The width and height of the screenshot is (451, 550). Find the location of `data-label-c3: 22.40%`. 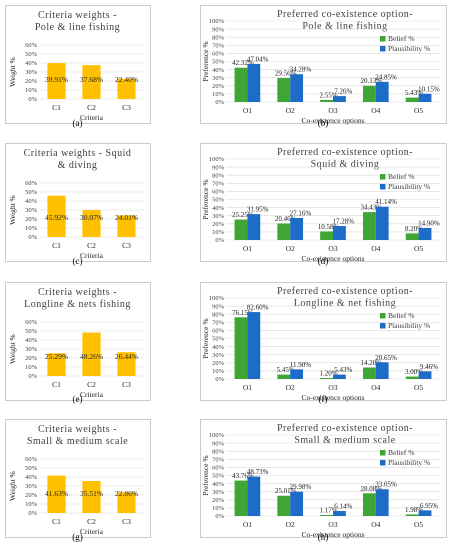

data-label-c3: 22.40% is located at coordinates (126, 79).